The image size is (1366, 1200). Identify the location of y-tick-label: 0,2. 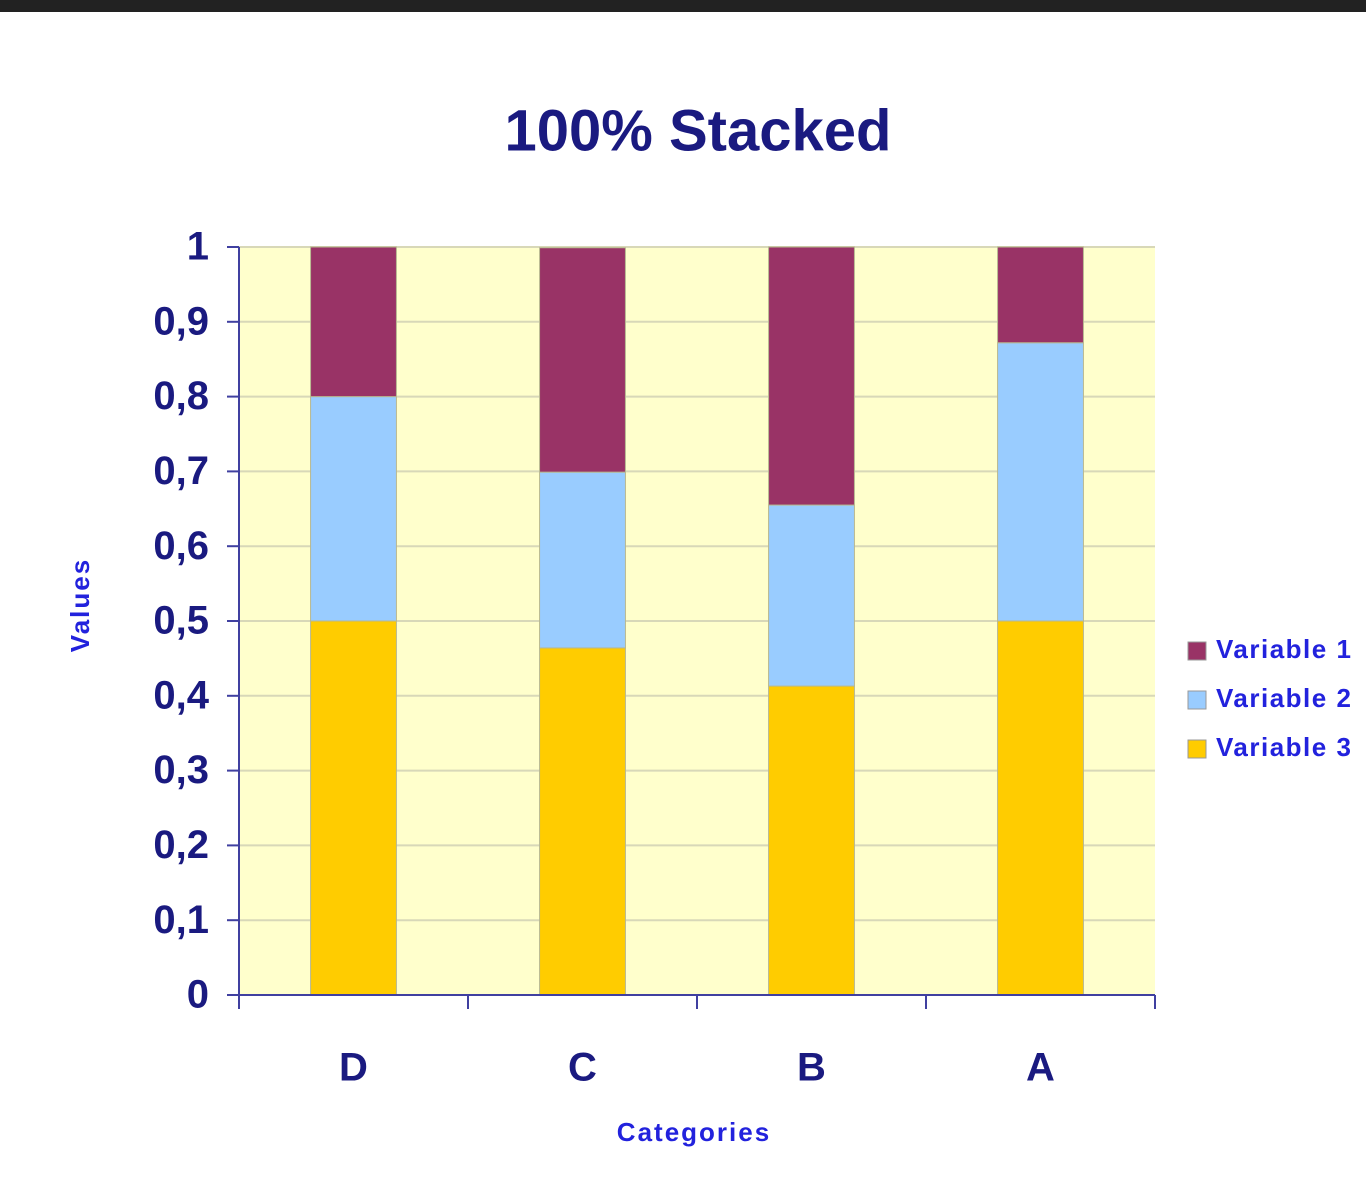
(181, 845).